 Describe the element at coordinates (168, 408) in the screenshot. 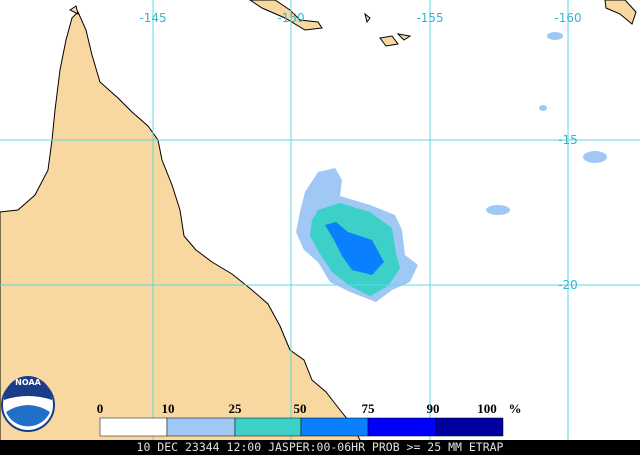

I see `legend-label: 10` at that location.